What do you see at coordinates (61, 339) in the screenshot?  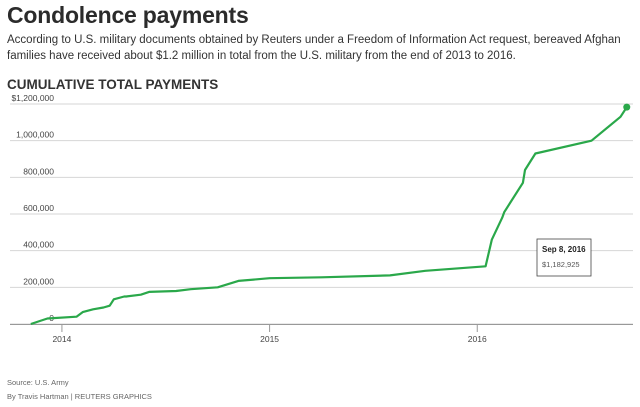 I see `x-tick-label: 2014` at bounding box center [61, 339].